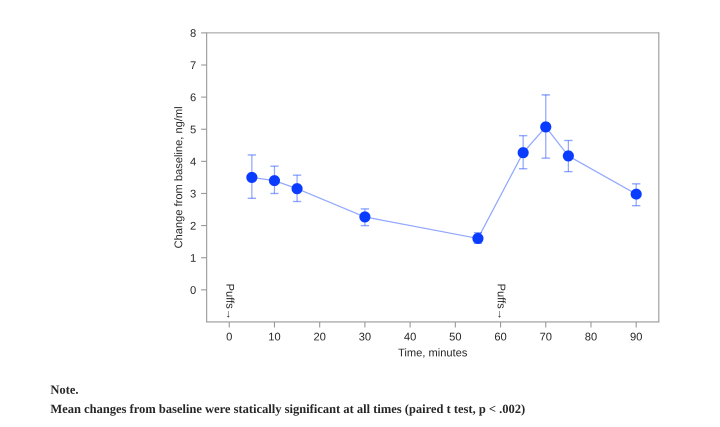 This screenshot has width=720, height=427. What do you see at coordinates (636, 336) in the screenshot?
I see `x-tick-label: 90` at bounding box center [636, 336].